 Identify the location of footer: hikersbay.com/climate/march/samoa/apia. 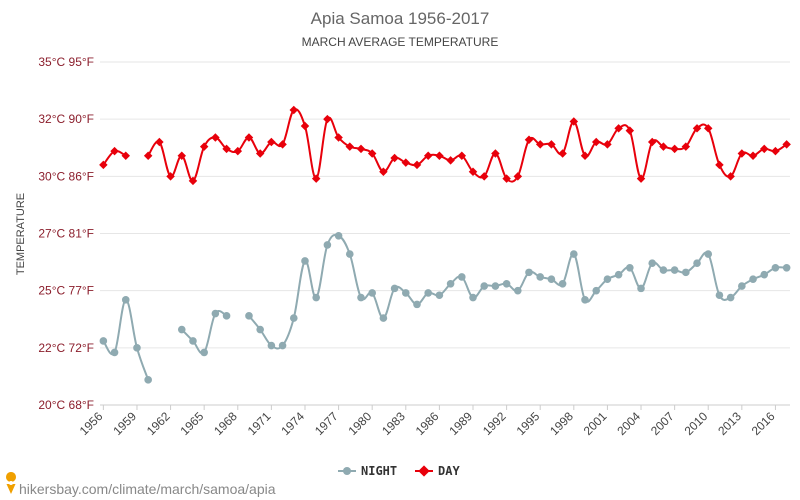
(141, 484).